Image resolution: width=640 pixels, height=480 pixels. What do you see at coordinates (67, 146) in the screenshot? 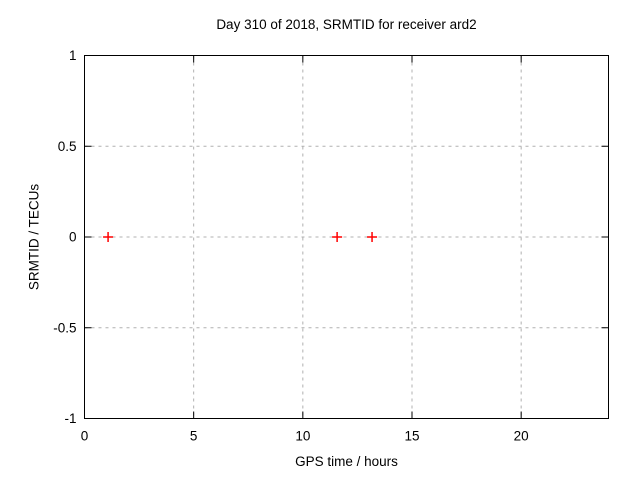
I see `y-tick-label: 0.5` at bounding box center [67, 146].